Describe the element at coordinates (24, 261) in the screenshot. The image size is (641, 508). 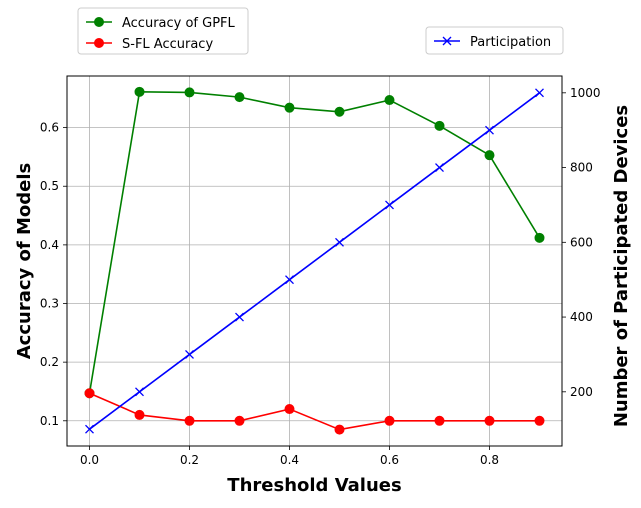
I see `y-axis-title-left: Accuracy of Models` at that location.